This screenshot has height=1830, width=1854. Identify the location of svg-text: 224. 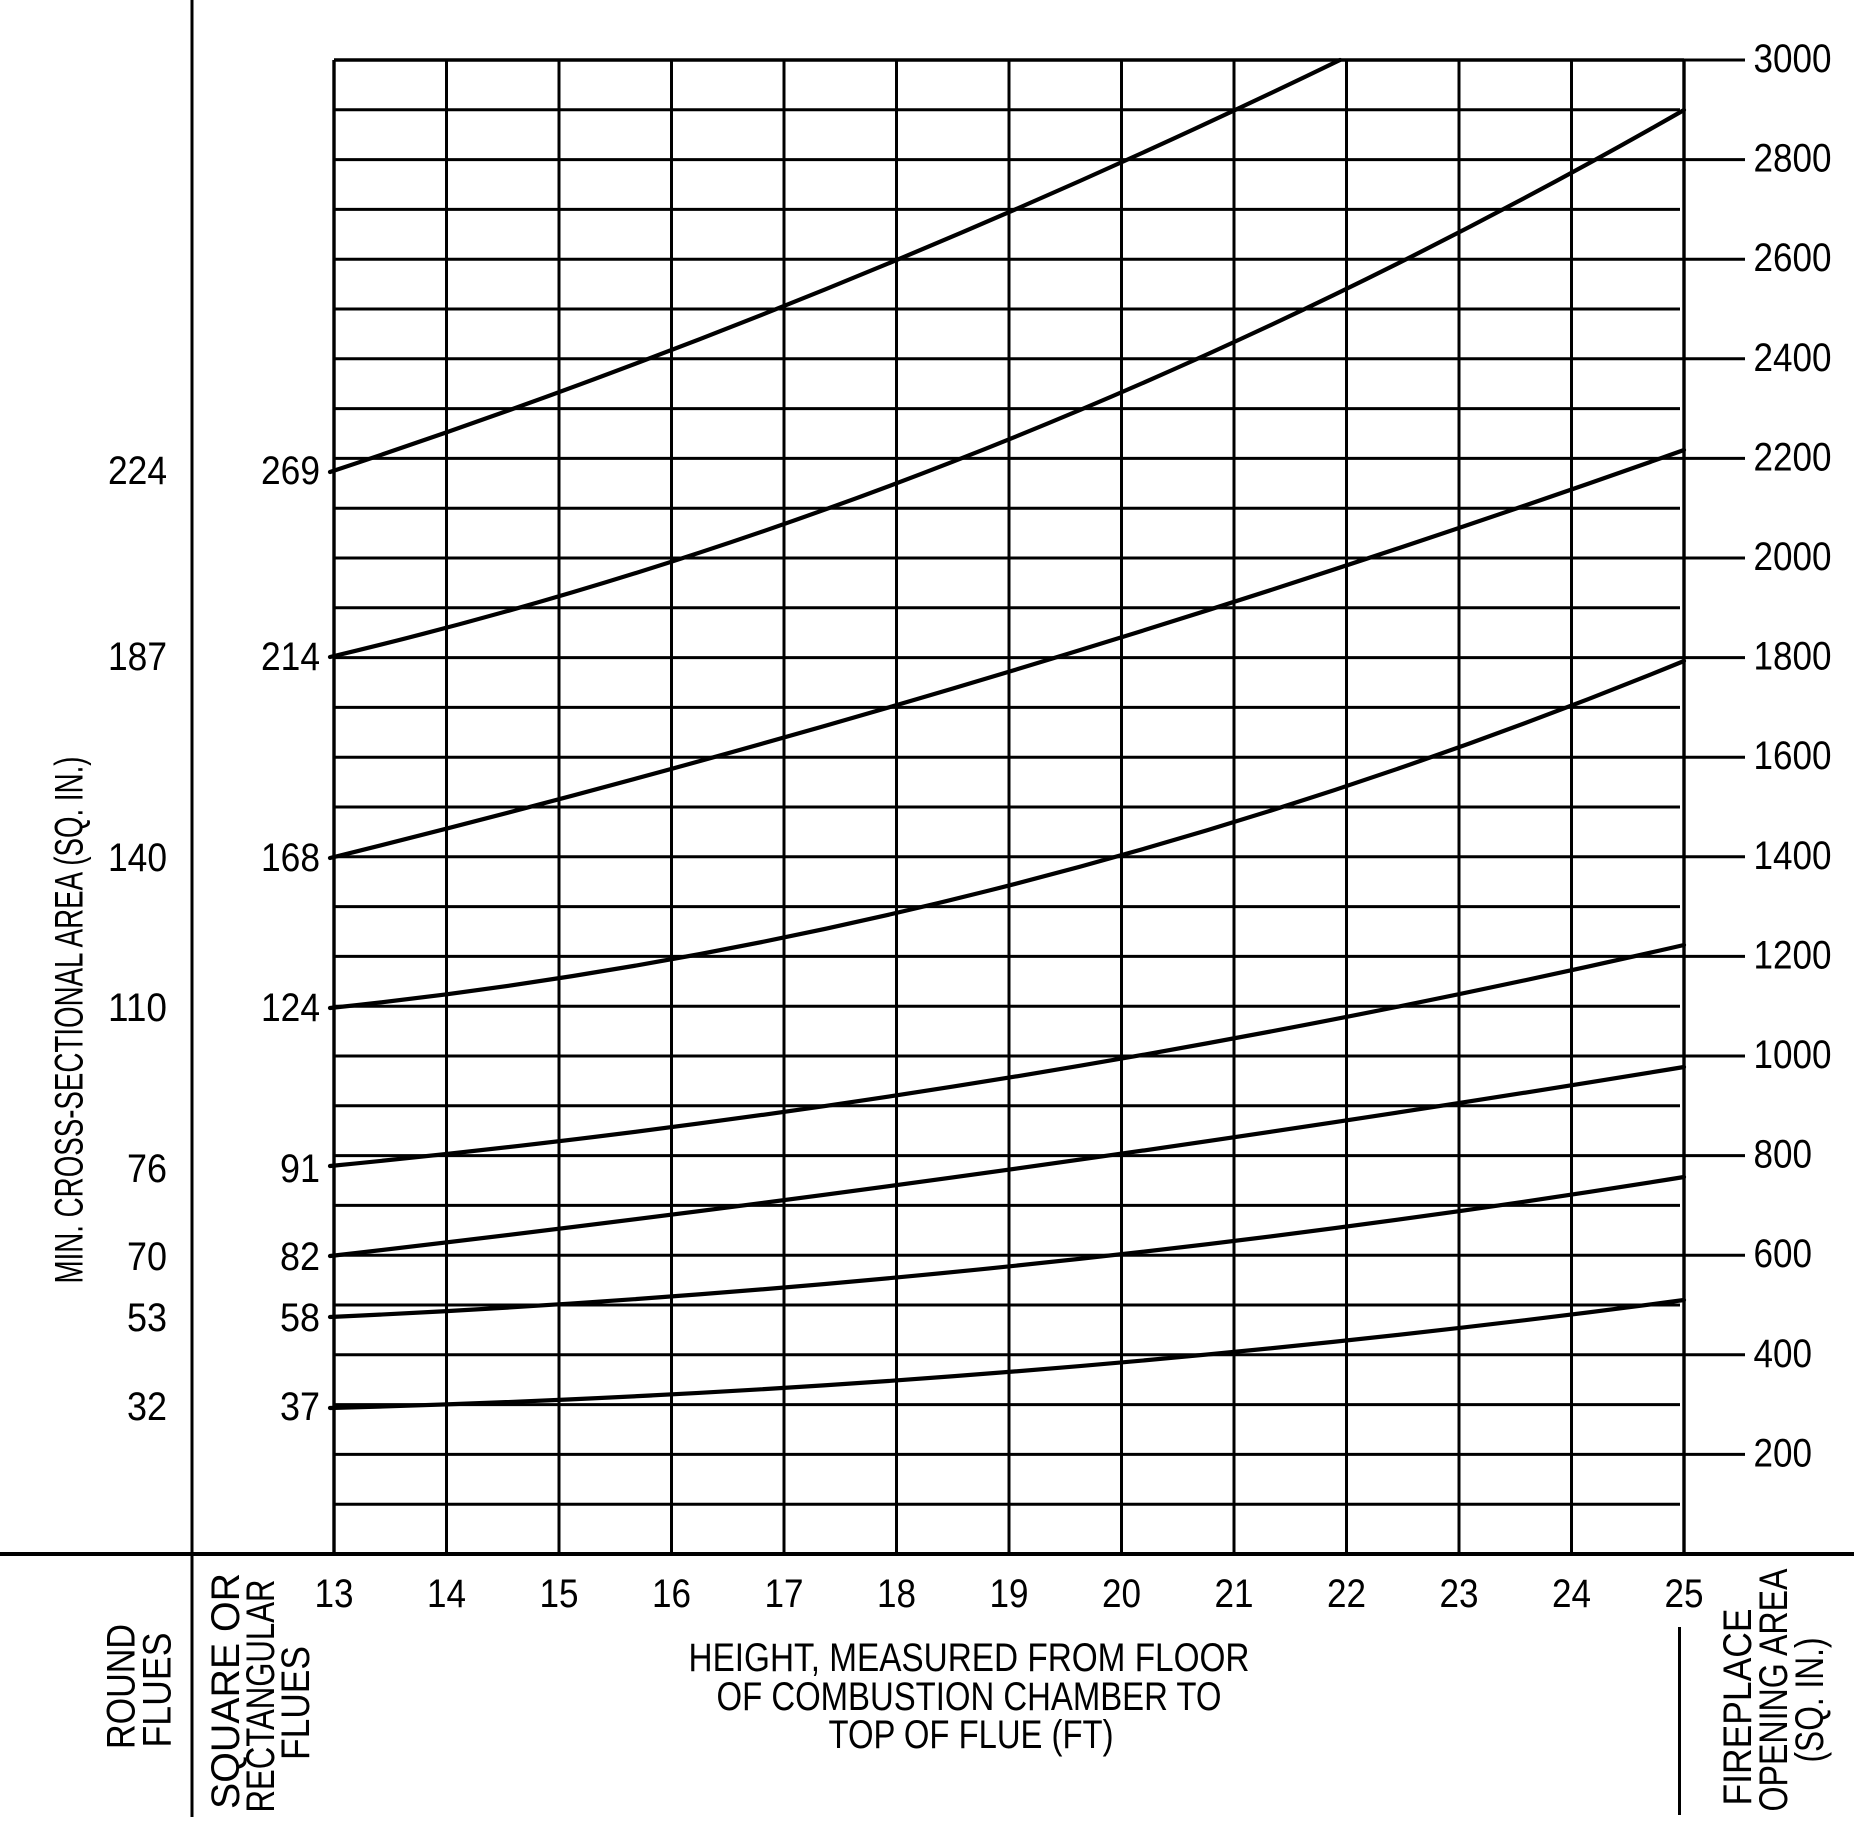
(137, 471).